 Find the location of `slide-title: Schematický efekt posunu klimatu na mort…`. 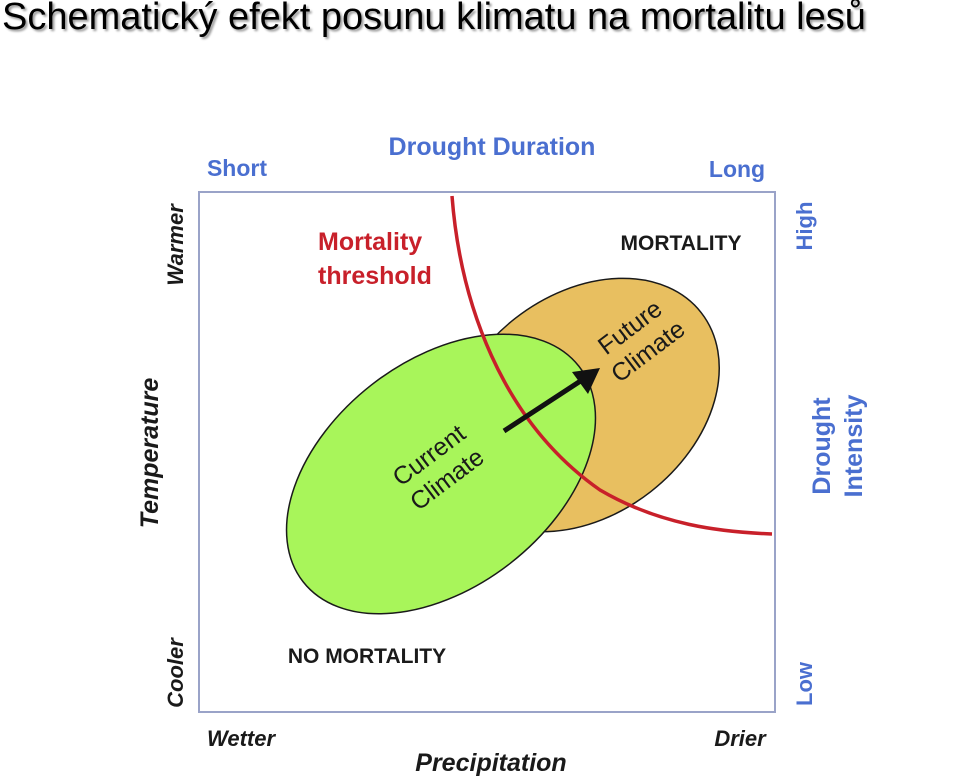

slide-title: Schematický efekt posunu klimatu na mort… is located at coordinates (434, 19).